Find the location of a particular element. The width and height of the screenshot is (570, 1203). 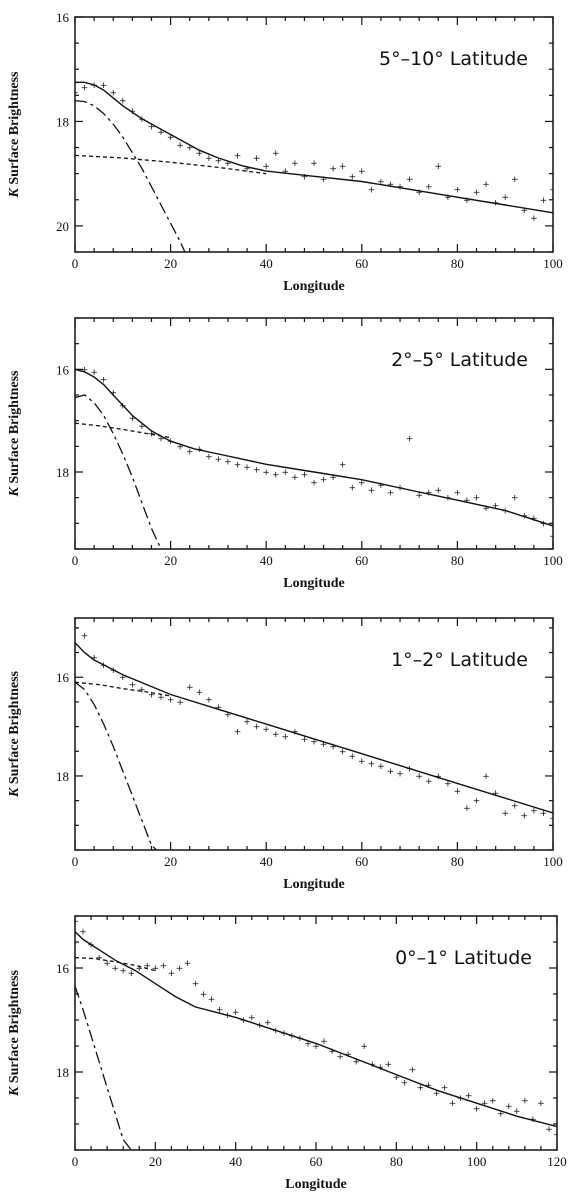

x-tick-label: 80 is located at coordinates (396, 1161).